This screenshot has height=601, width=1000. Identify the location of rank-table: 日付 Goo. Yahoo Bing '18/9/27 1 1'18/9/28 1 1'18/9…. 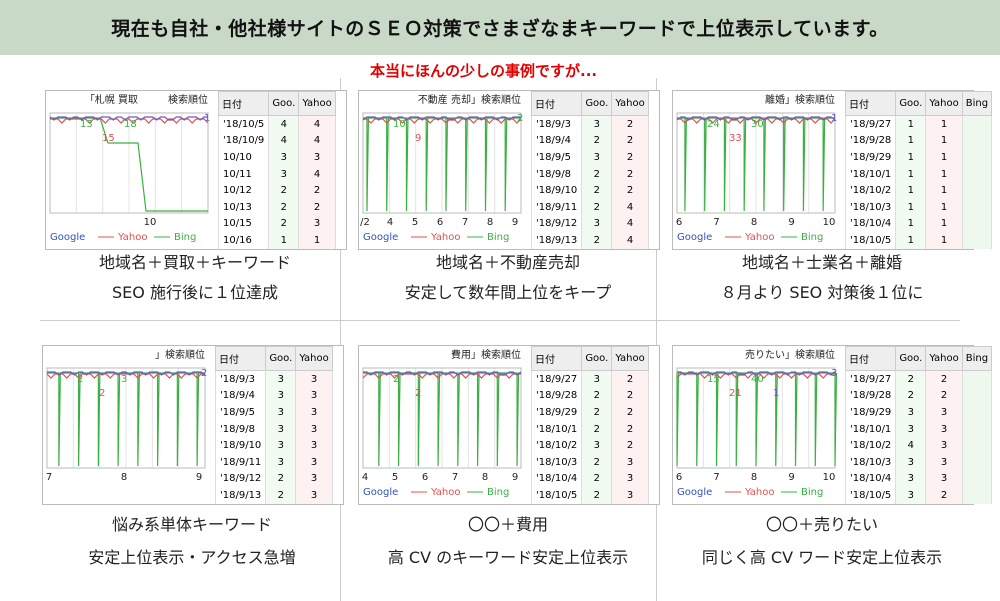
(918, 170).